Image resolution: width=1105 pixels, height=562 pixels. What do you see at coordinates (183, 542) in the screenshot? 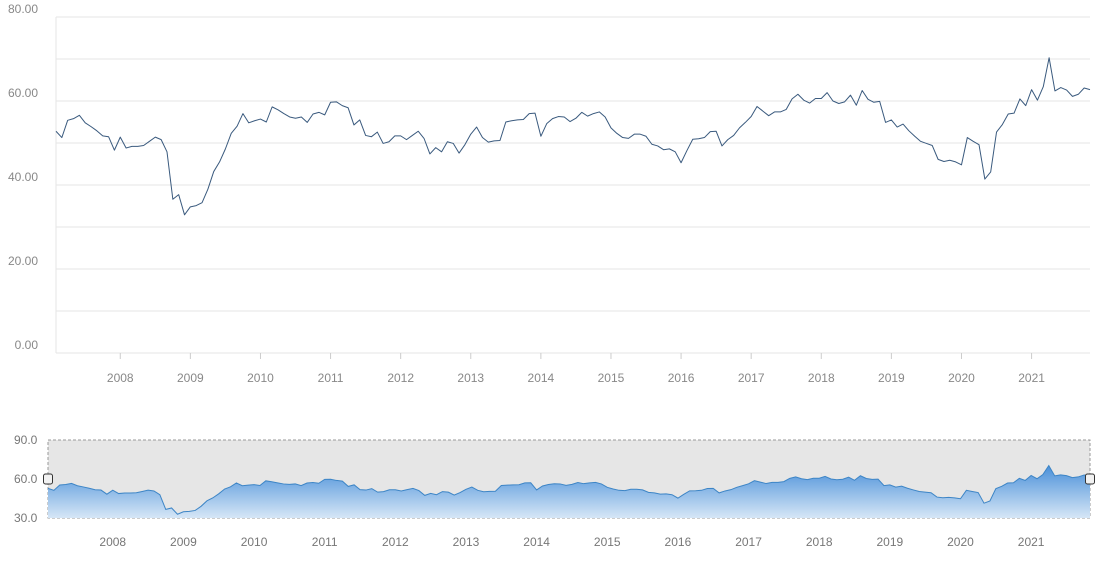
I see `navigator-x-tick-label: 2009` at bounding box center [183, 542].